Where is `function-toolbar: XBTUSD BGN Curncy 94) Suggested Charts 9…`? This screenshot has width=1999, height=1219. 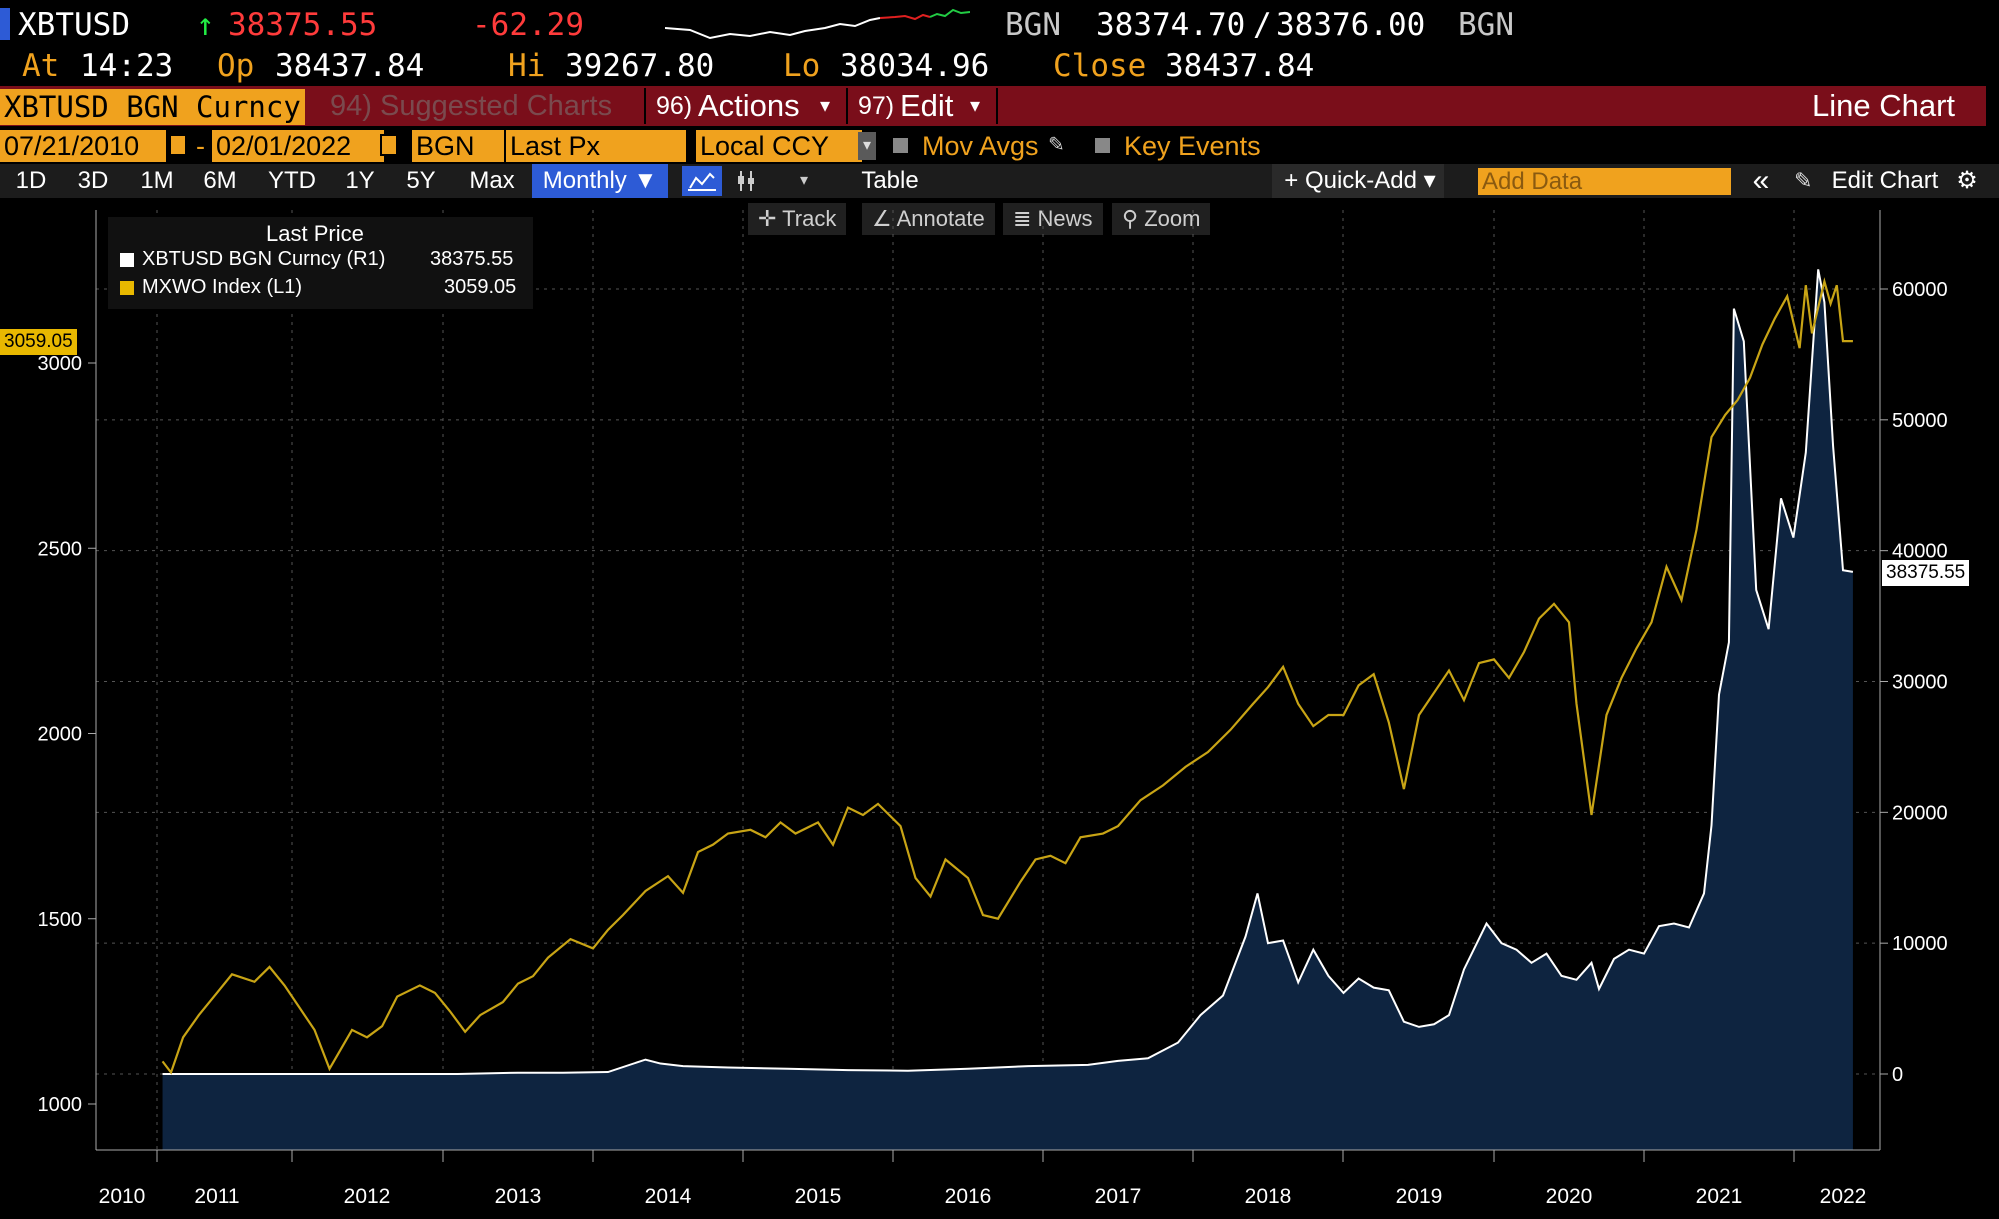
function-toolbar: XBTUSD BGN Curncy 94) Suggested Charts 9… is located at coordinates (993, 106).